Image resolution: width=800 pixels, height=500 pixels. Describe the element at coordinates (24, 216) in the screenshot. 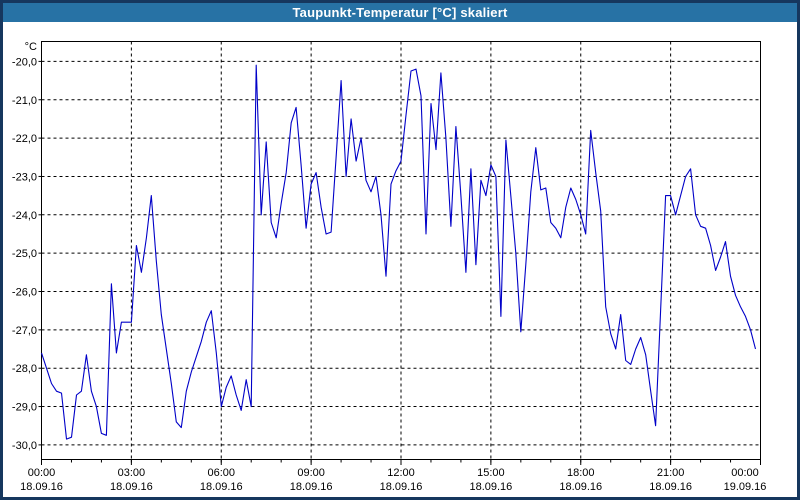

I see `y-tick-label: -24,0` at that location.